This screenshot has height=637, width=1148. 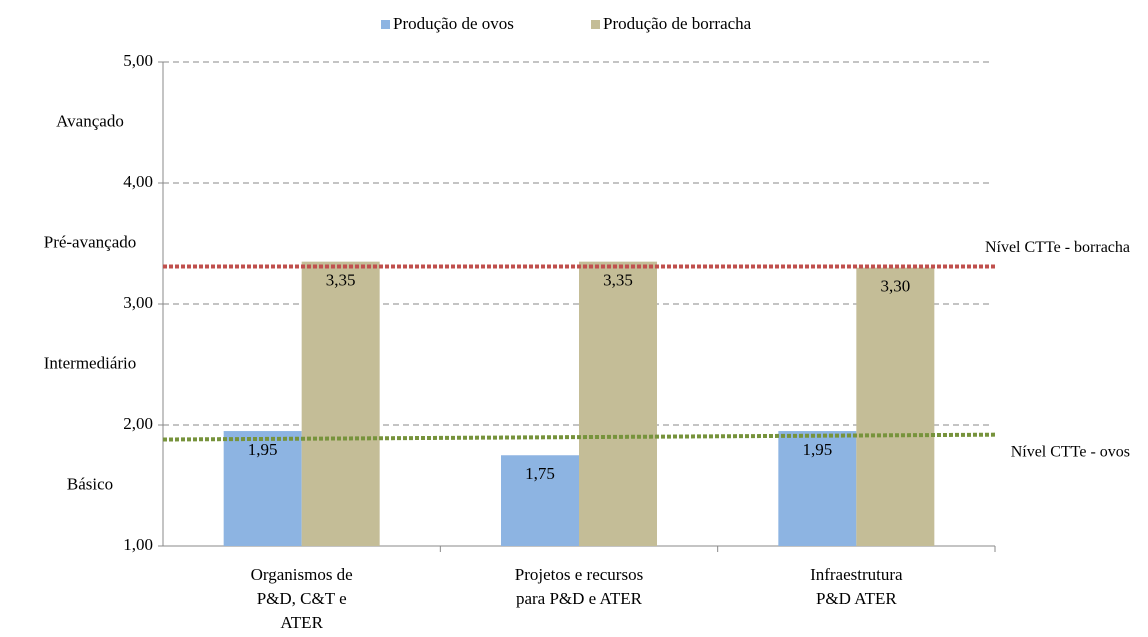 I want to click on x-tick-label: ATER, so click(x=301, y=622).